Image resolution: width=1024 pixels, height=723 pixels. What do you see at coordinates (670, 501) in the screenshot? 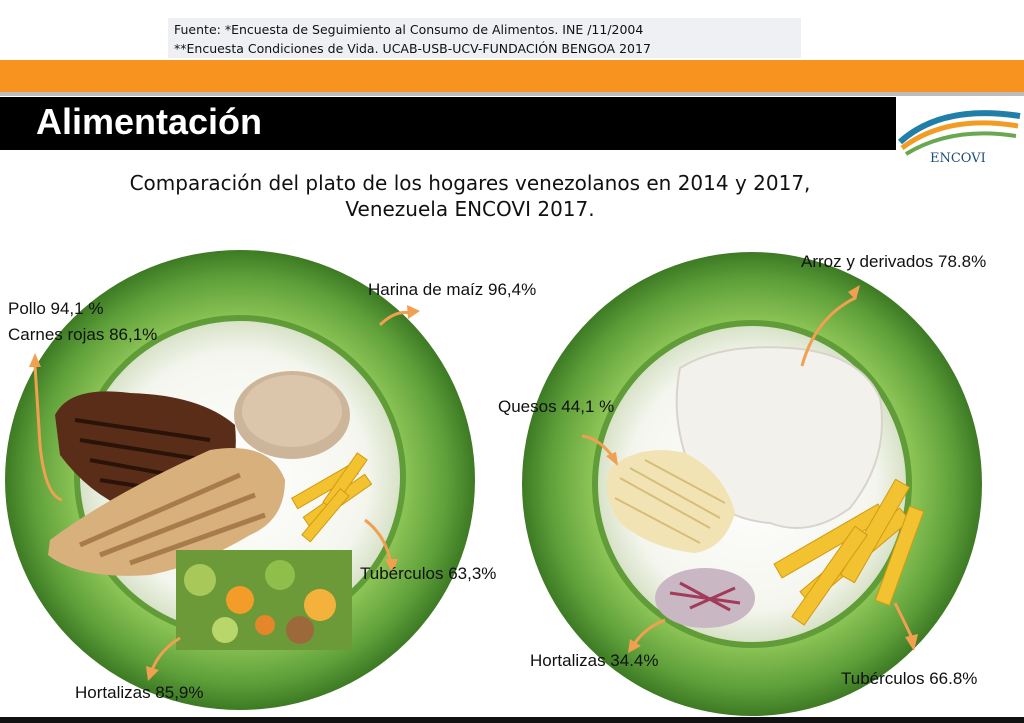
I see `cheese-image` at bounding box center [670, 501].